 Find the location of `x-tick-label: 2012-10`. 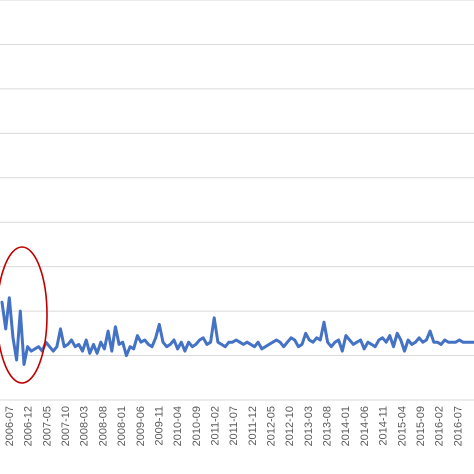

x-tick-label: 2012-10 is located at coordinates (290, 426).